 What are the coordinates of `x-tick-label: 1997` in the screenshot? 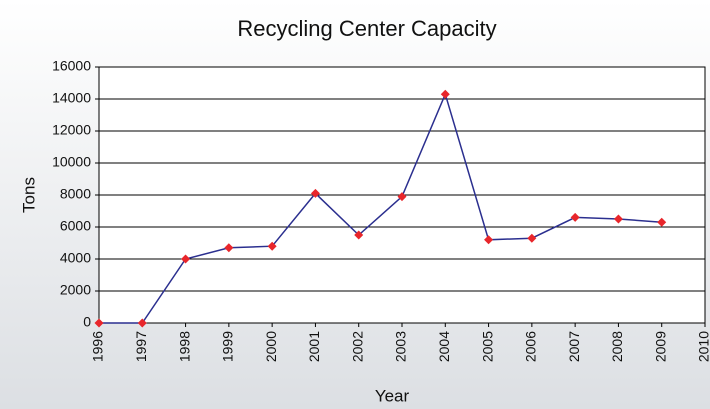 It's located at (141, 346).